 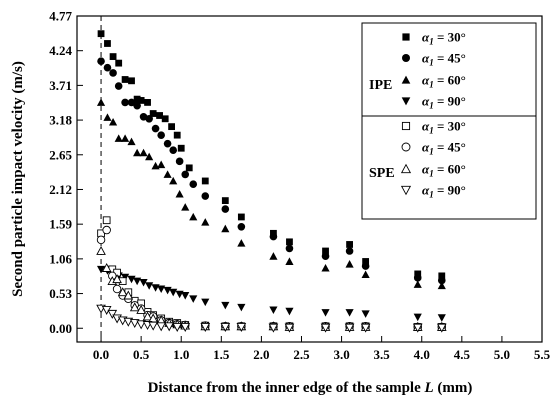 I want to click on legend-value-7: = 90°, so click(x=450, y=190).